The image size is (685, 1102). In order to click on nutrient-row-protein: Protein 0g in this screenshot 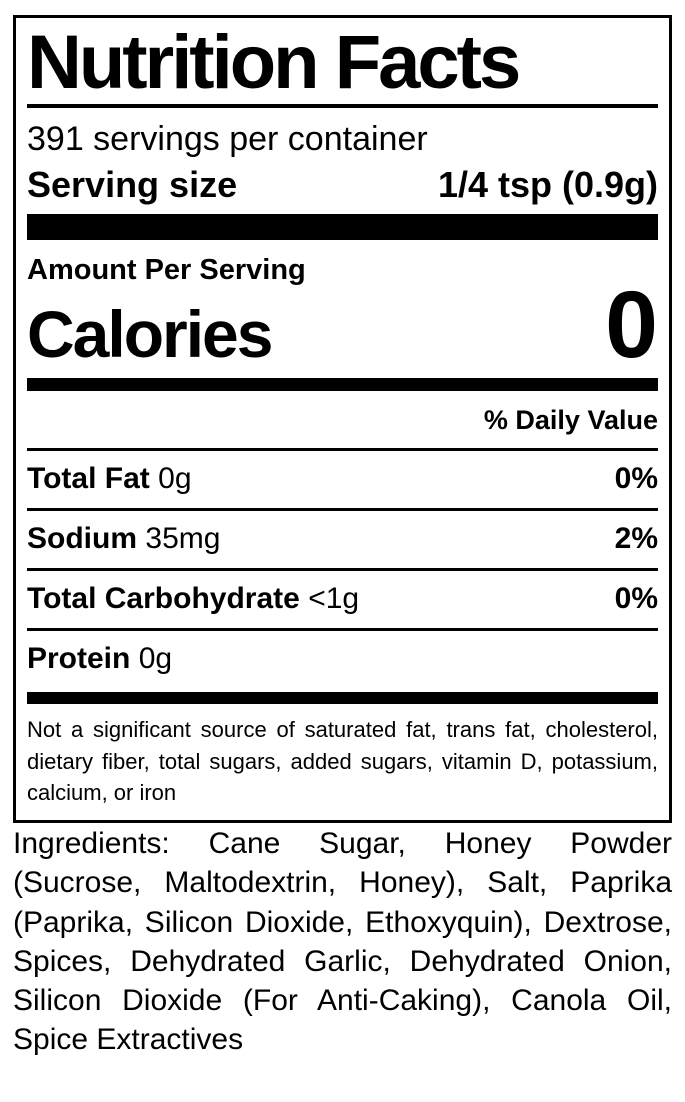, I will do `click(342, 659)`.